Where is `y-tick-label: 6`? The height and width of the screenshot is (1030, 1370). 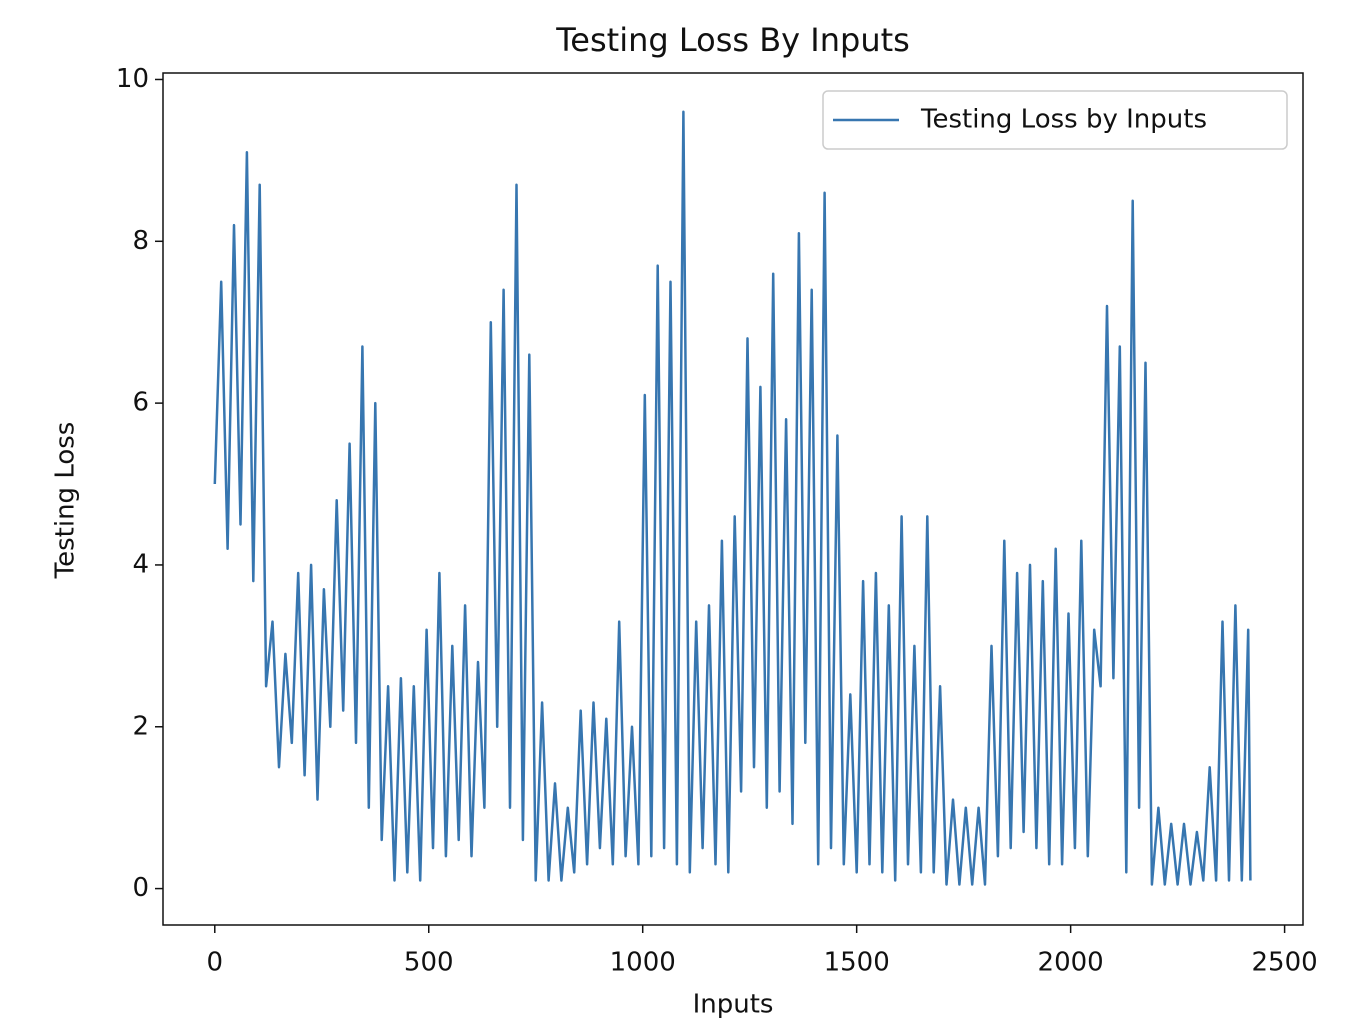
y-tick-label: 6 is located at coordinates (140, 403).